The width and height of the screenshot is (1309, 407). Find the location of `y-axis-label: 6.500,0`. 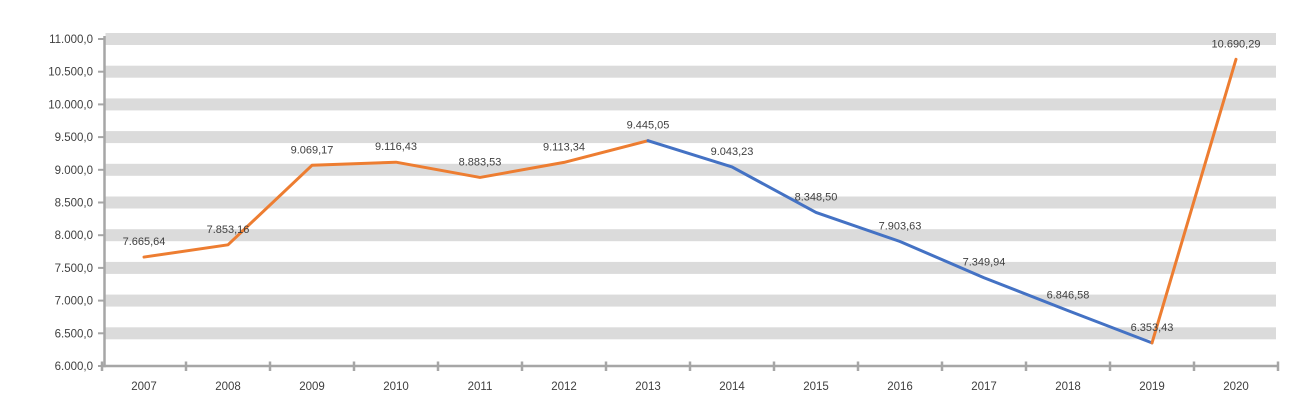

y-axis-label: 6.500,0 is located at coordinates (74, 334).